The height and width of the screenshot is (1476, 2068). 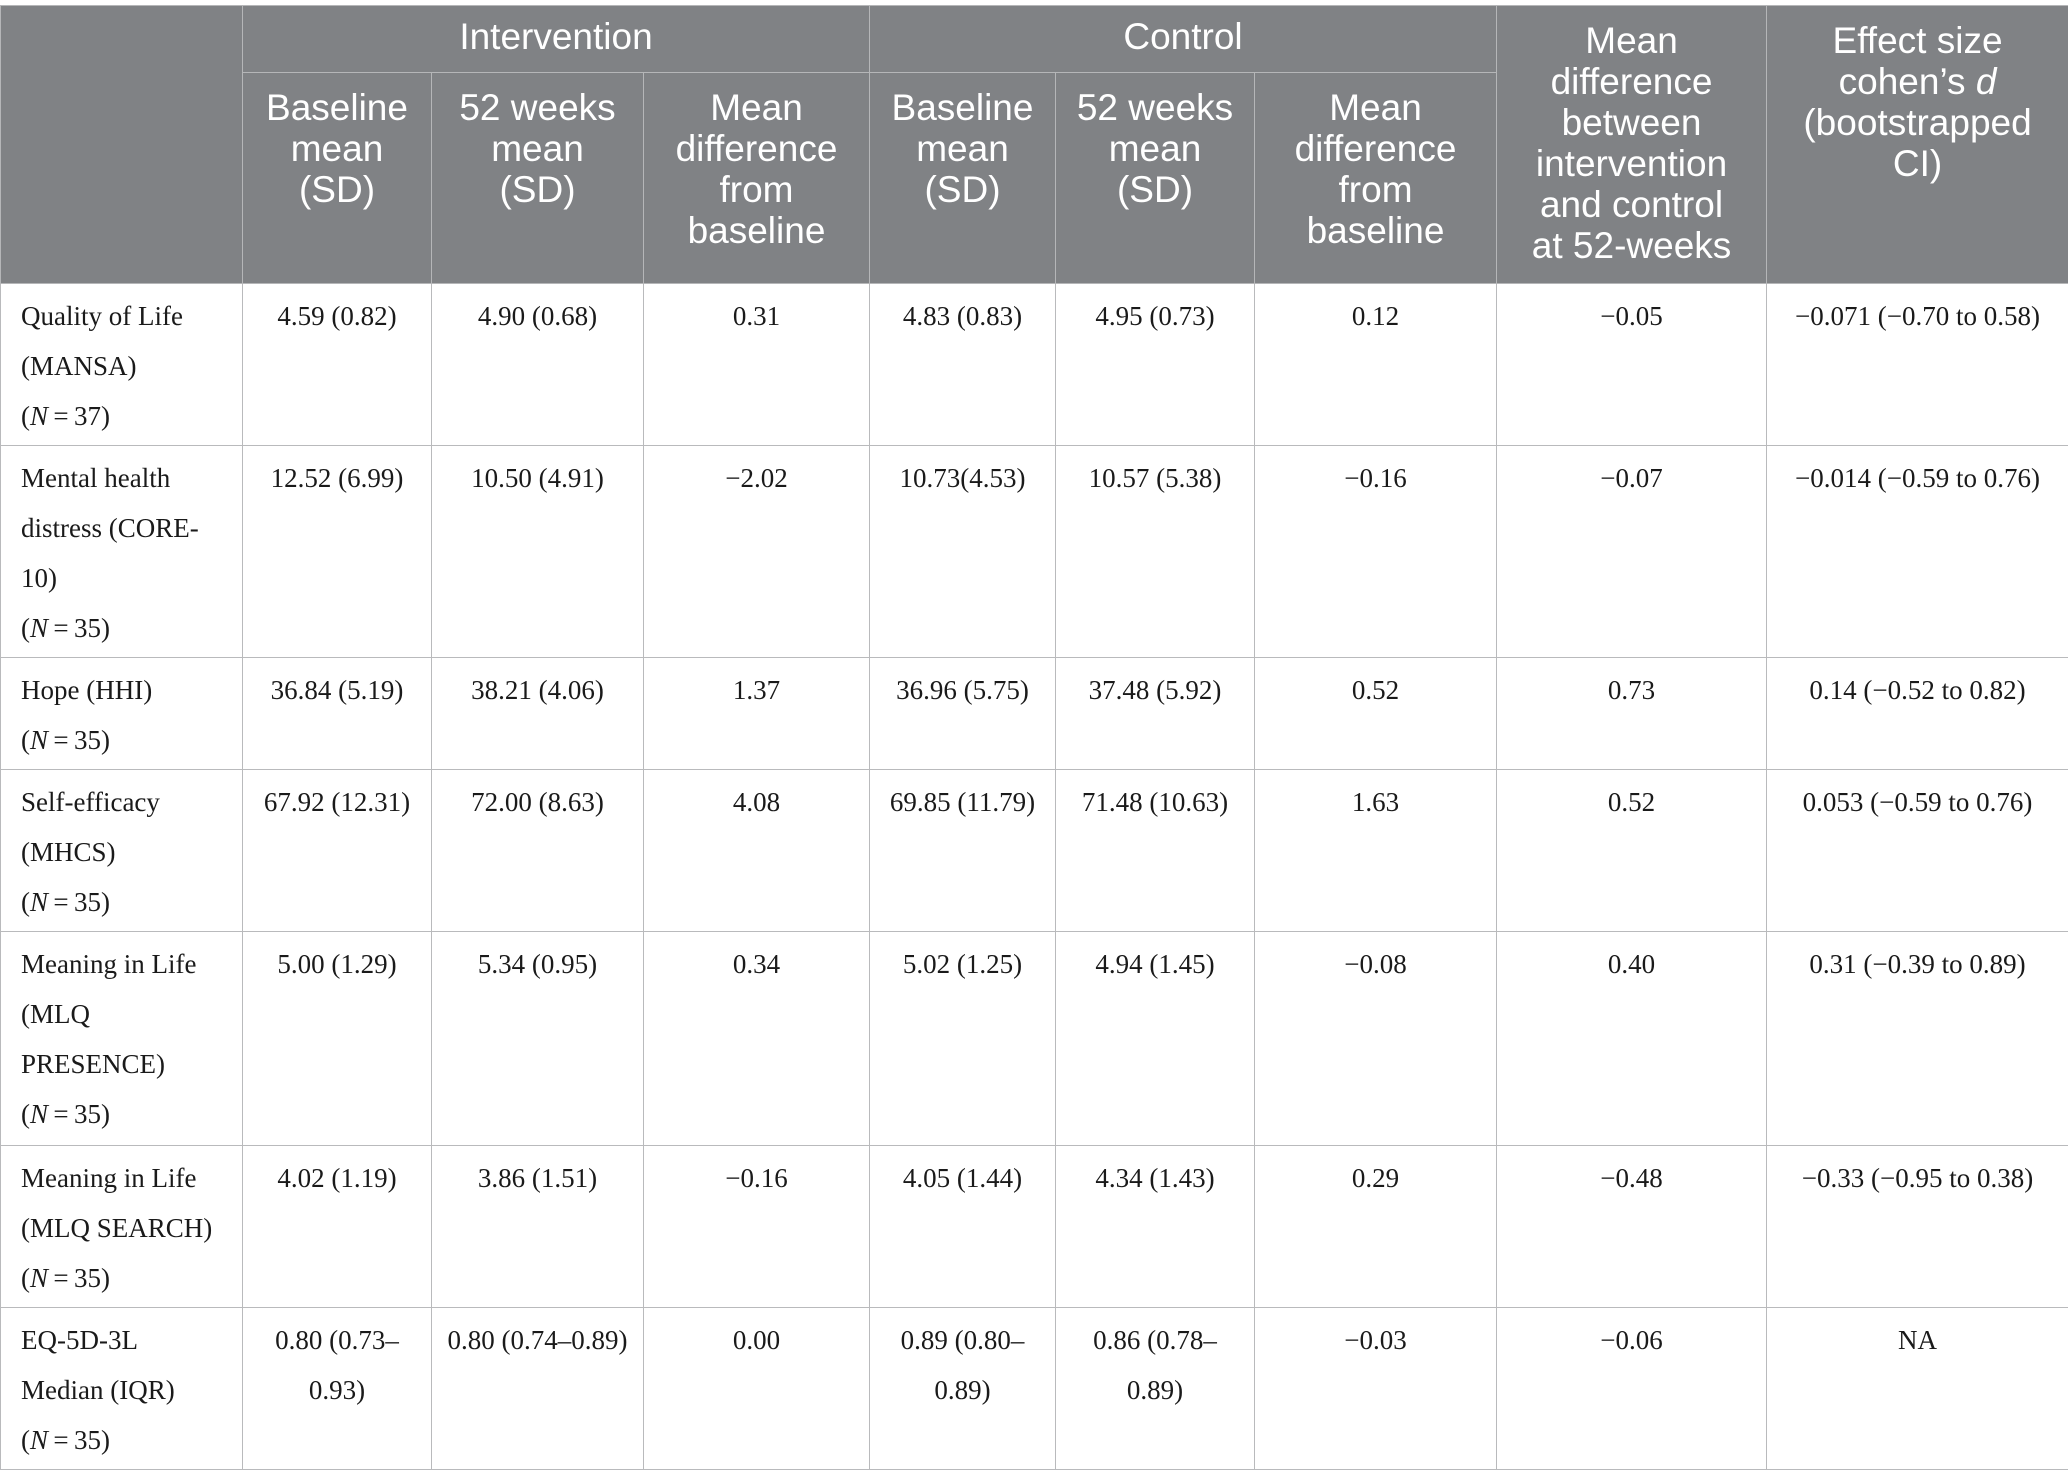 I want to click on cell-int-baseline: 36.84 (5.19), so click(x=337, y=713).